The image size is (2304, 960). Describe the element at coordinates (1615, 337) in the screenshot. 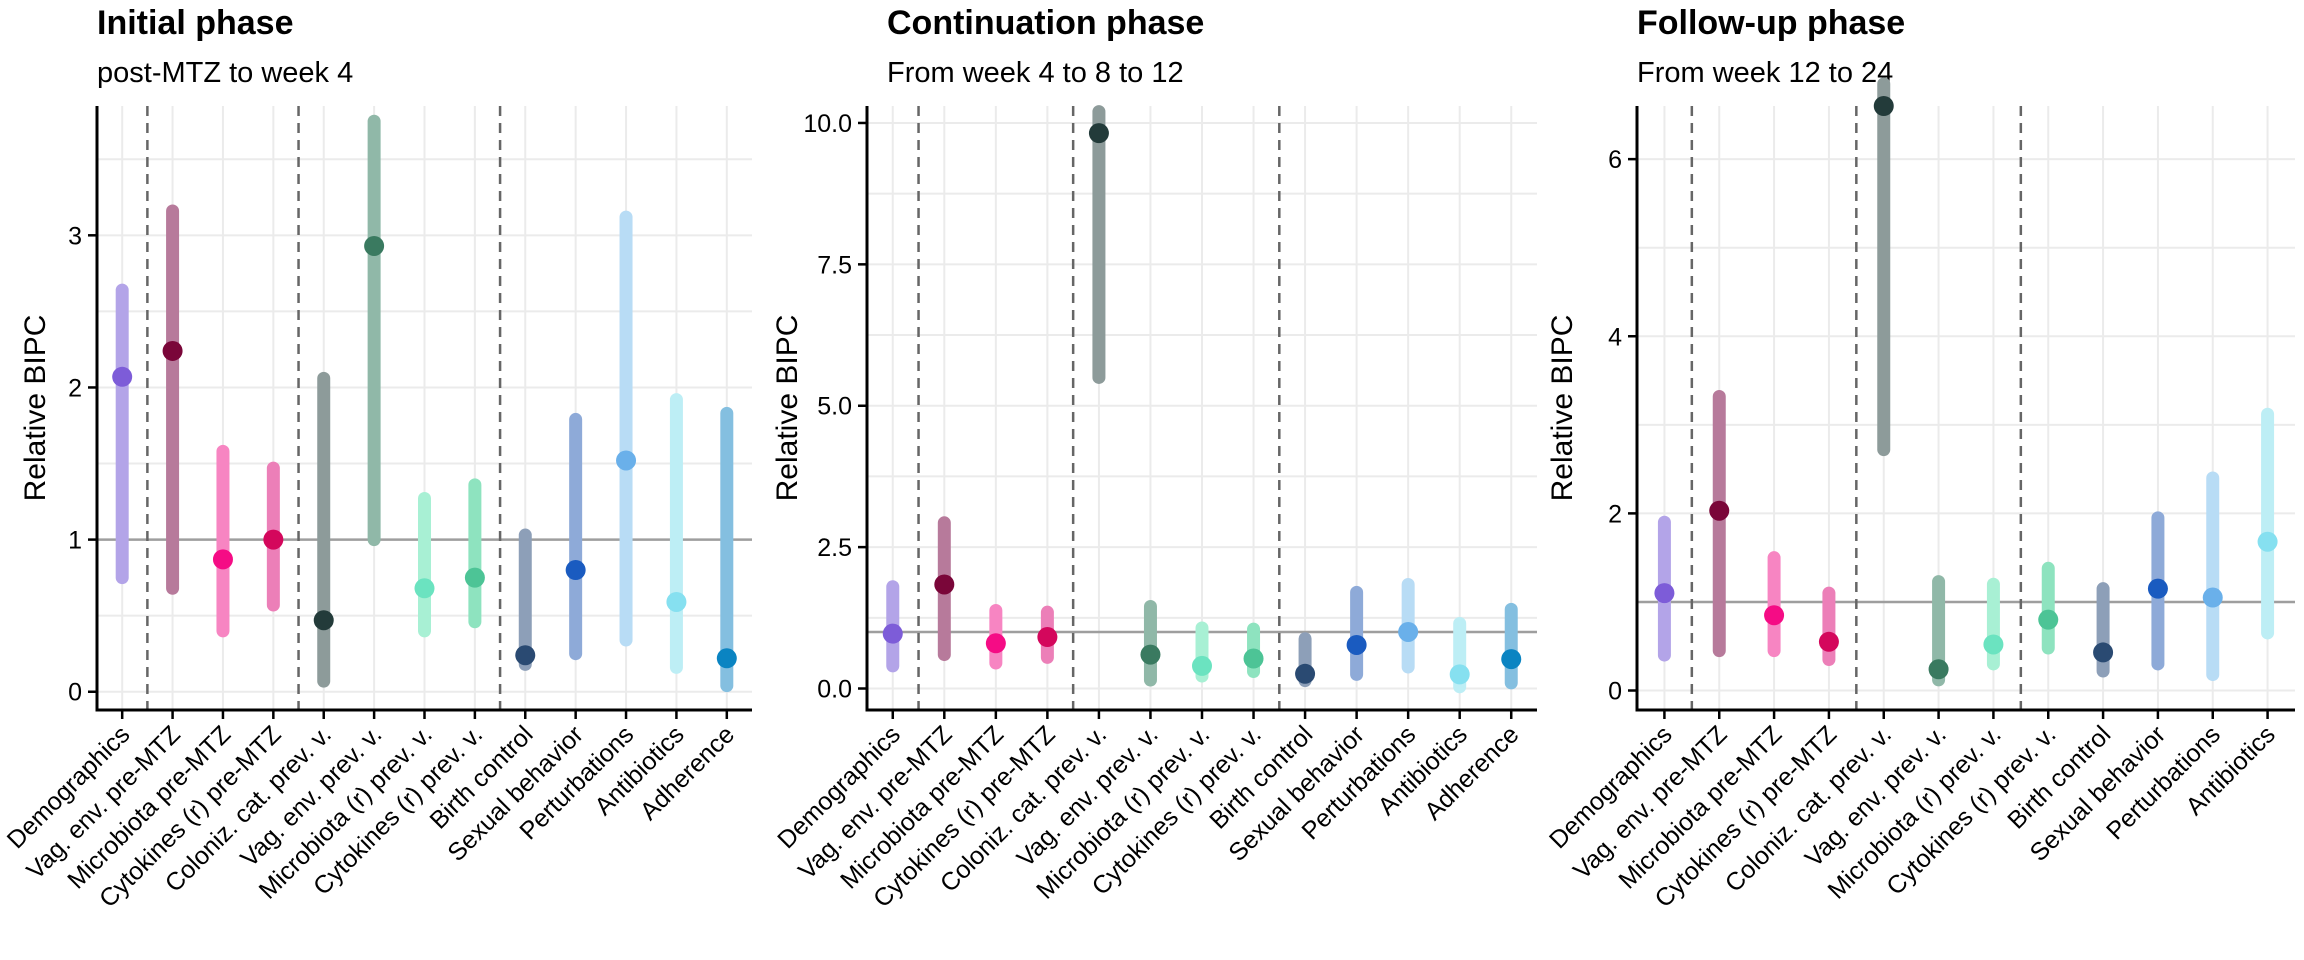

I see `y-tick-label: 4` at that location.